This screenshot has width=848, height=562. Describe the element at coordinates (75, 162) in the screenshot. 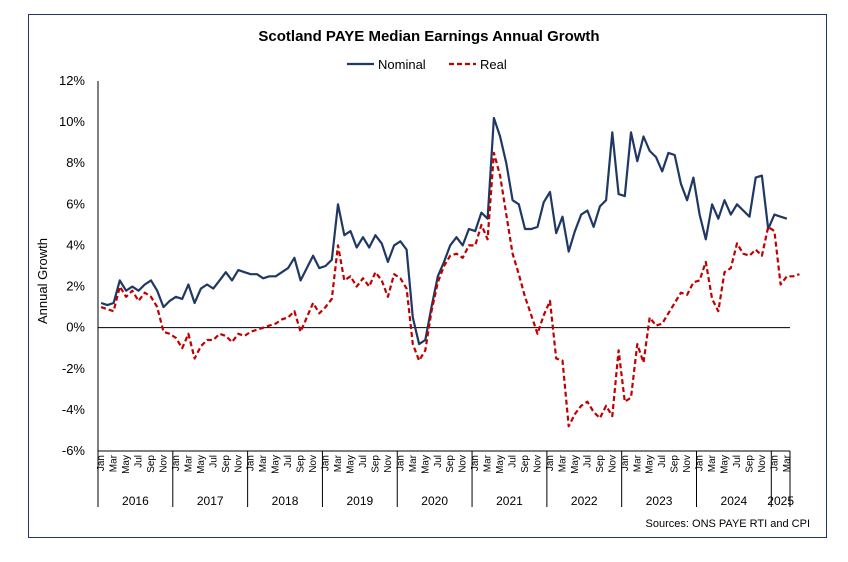

I see `y-tick-label: 8%` at that location.